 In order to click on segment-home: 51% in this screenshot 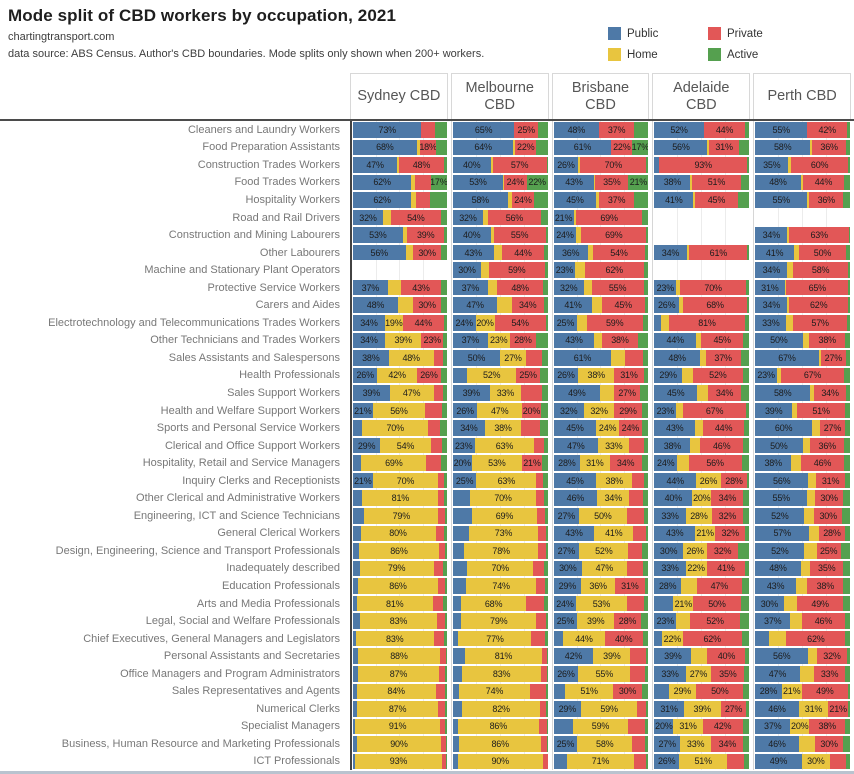, I will do `click(589, 691)`.